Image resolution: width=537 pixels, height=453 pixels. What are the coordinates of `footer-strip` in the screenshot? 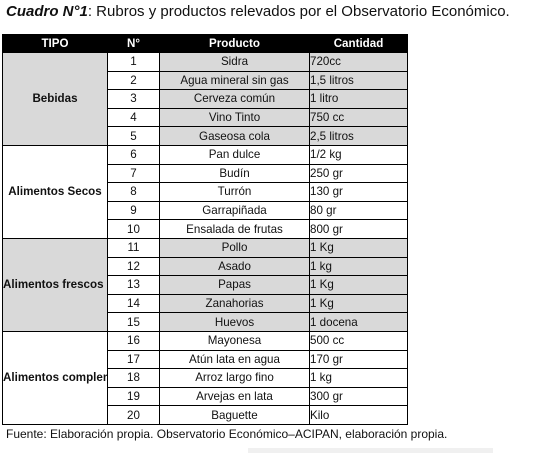 It's located at (370, 450).